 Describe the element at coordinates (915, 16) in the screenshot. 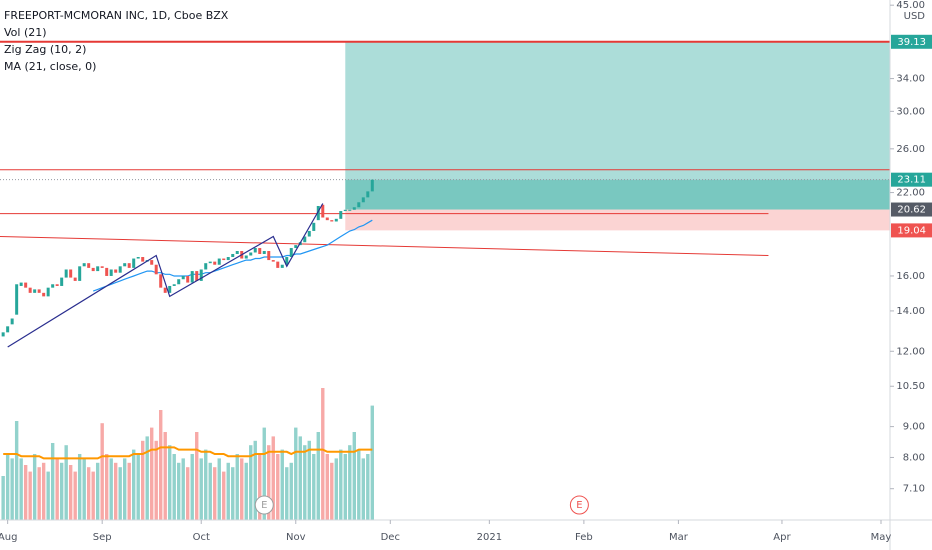

I see `currency-label: USD` at that location.